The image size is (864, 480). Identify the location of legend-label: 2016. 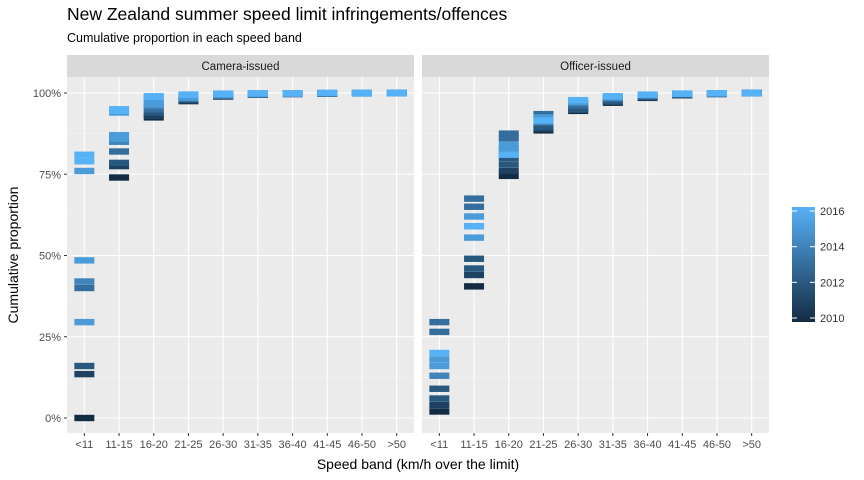
(832, 212).